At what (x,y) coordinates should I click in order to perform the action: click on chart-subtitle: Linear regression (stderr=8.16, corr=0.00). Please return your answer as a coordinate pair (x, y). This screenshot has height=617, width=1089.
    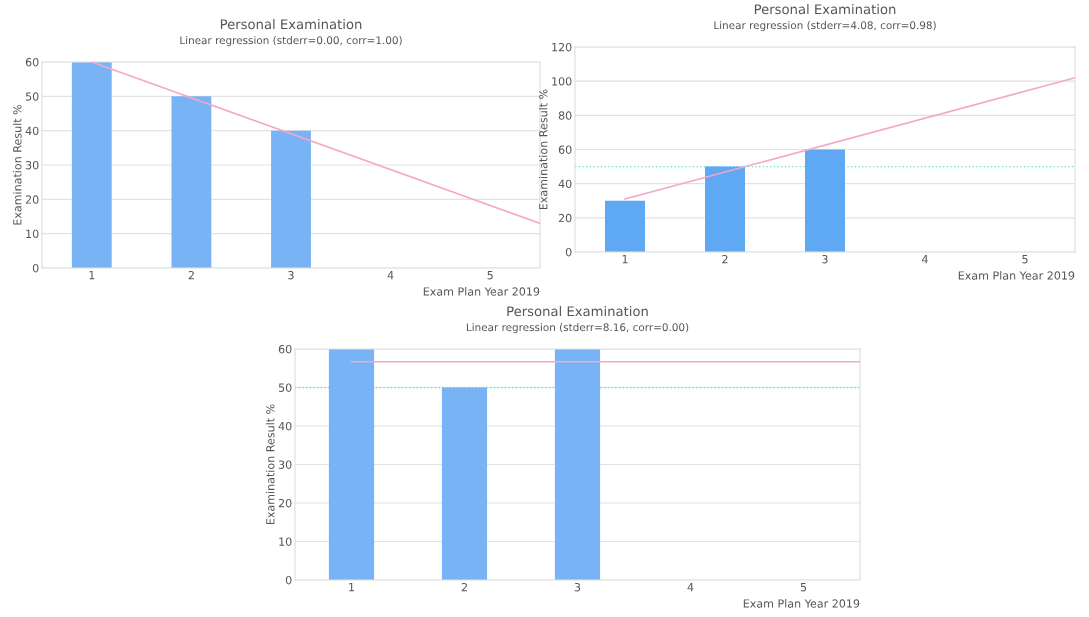
    Looking at the image, I should click on (577, 328).